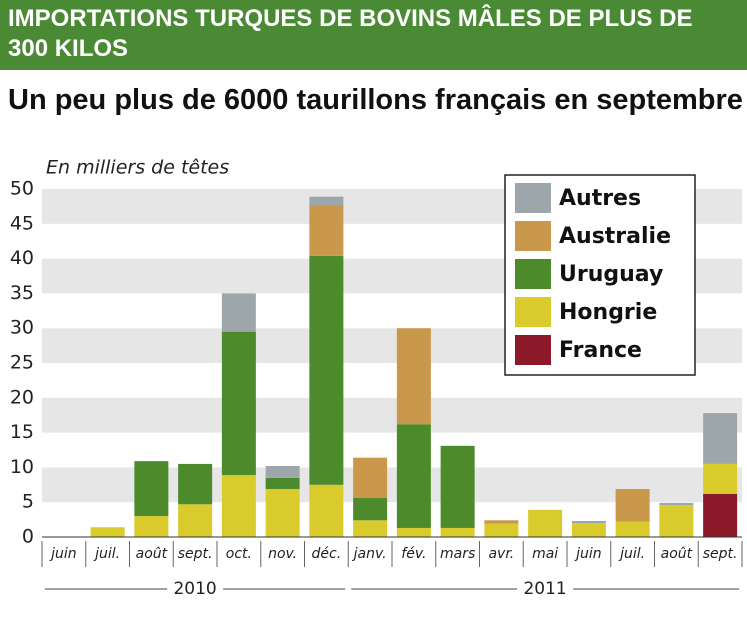  I want to click on x-tick-label: janv., so click(369, 554).